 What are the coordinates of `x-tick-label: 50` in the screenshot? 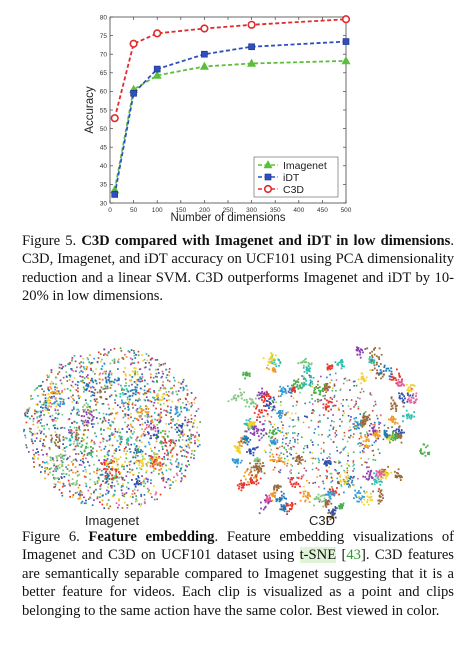 It's located at (134, 210).